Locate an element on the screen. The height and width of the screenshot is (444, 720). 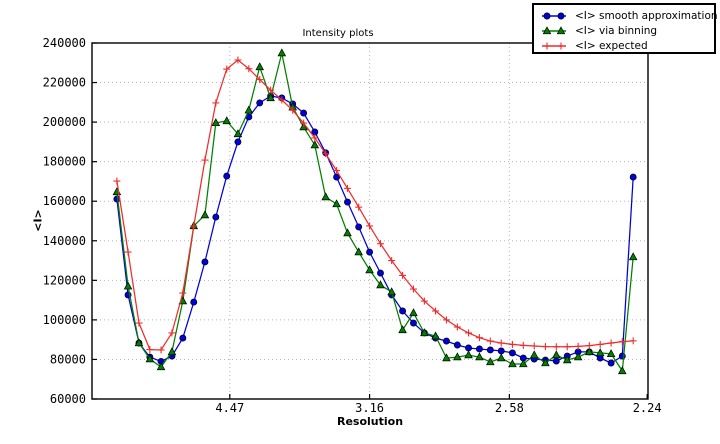
x-axis-label: Resolution is located at coordinates (370, 421).